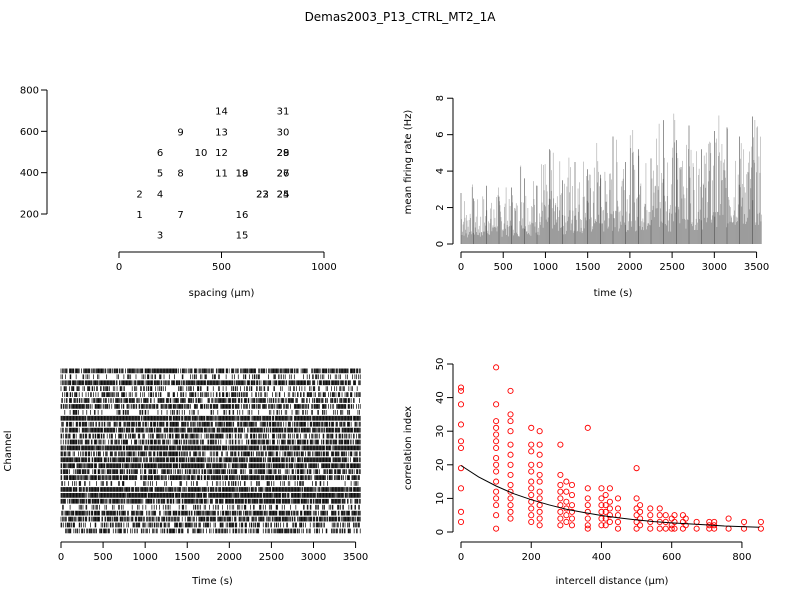  I want to click on electrode-label: 9, so click(180, 132).